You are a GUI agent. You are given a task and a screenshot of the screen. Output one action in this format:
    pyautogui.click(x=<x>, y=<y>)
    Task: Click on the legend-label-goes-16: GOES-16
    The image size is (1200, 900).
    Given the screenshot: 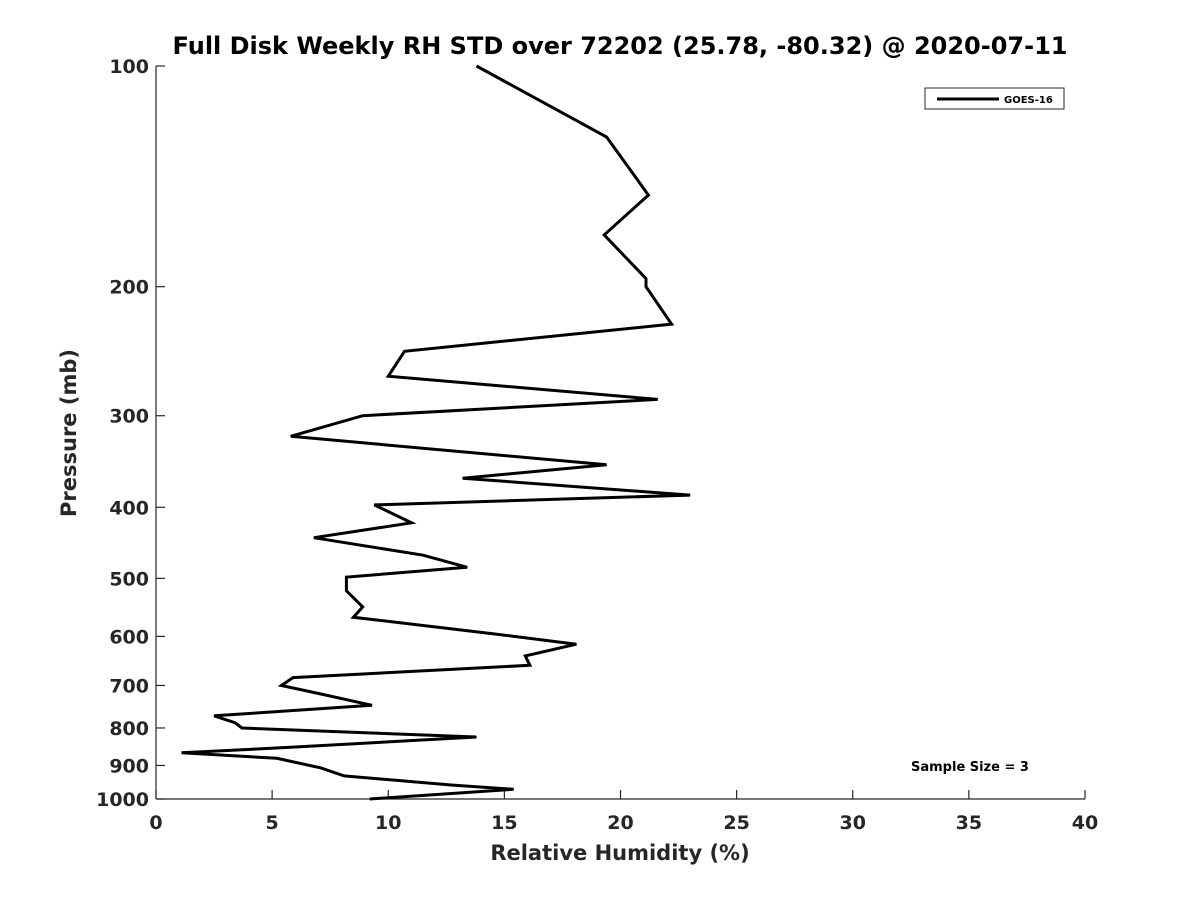 What is the action you would take?
    pyautogui.click(x=1028, y=100)
    